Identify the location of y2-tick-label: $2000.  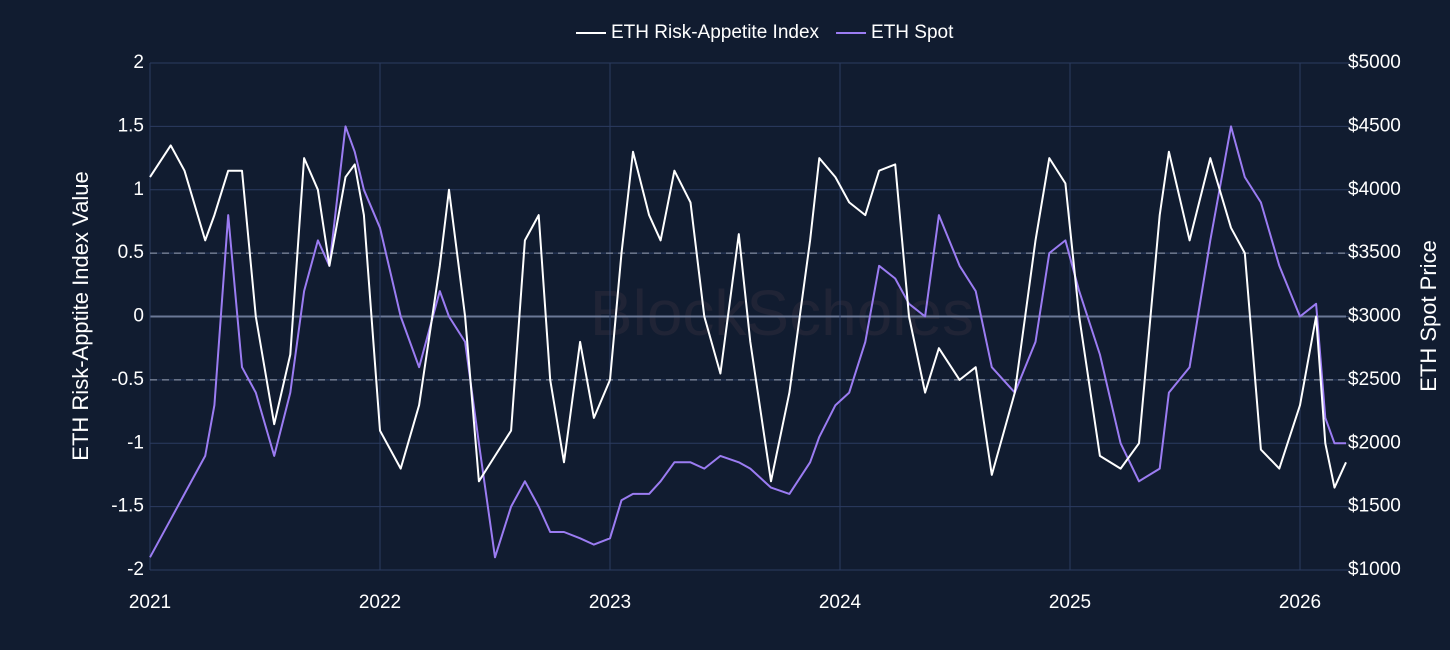
(1374, 442).